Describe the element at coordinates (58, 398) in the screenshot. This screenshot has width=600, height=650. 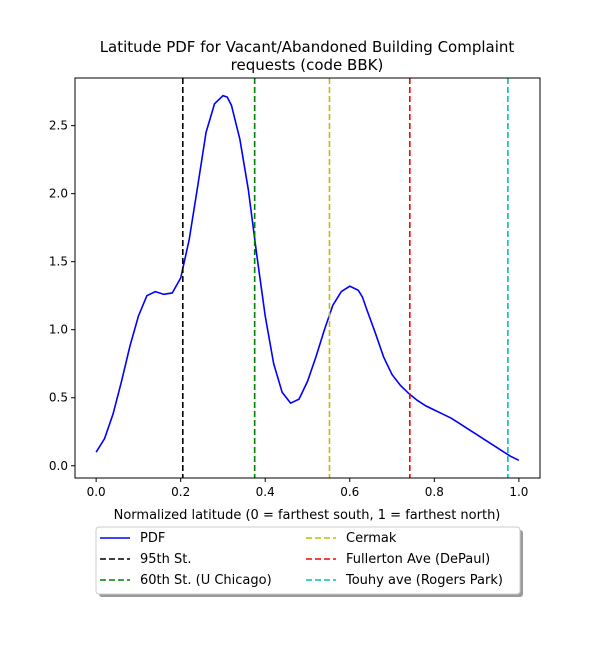
I see `y-tick-label: 0.5` at that location.